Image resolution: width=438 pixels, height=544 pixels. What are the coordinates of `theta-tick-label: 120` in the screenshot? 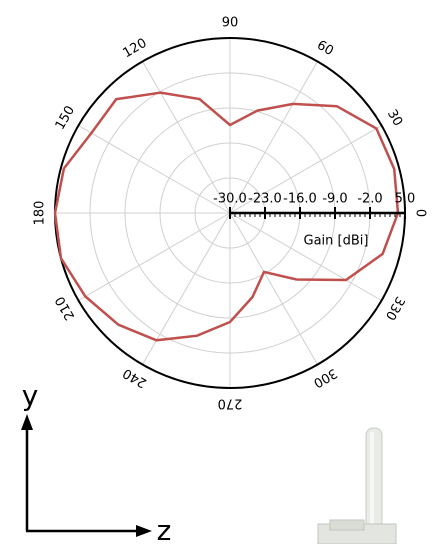 It's located at (134, 48).